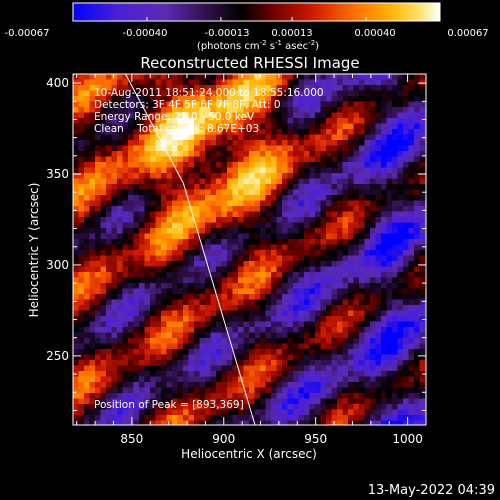 This screenshot has height=500, width=500. I want to click on colorbar-gradient, so click(256, 12).